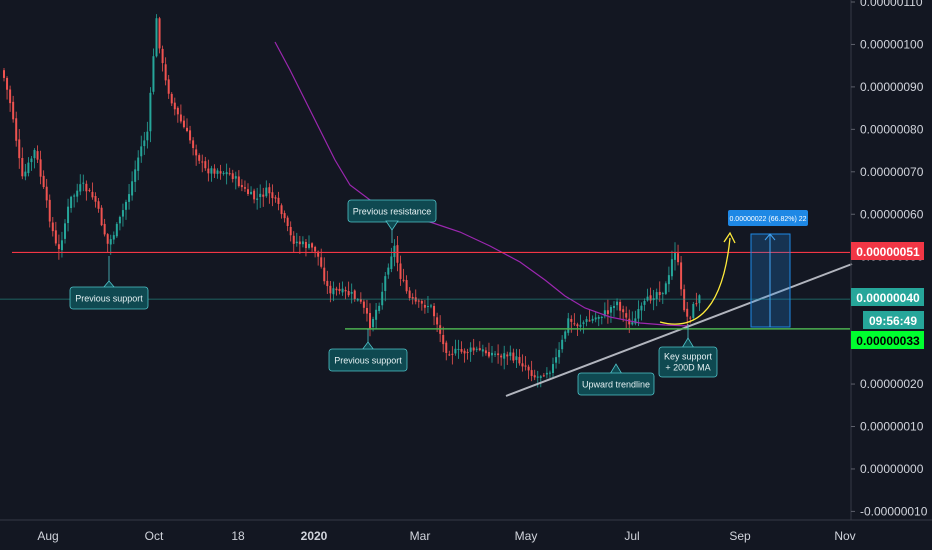  I want to click on time-tick-label: Sep, so click(740, 536).